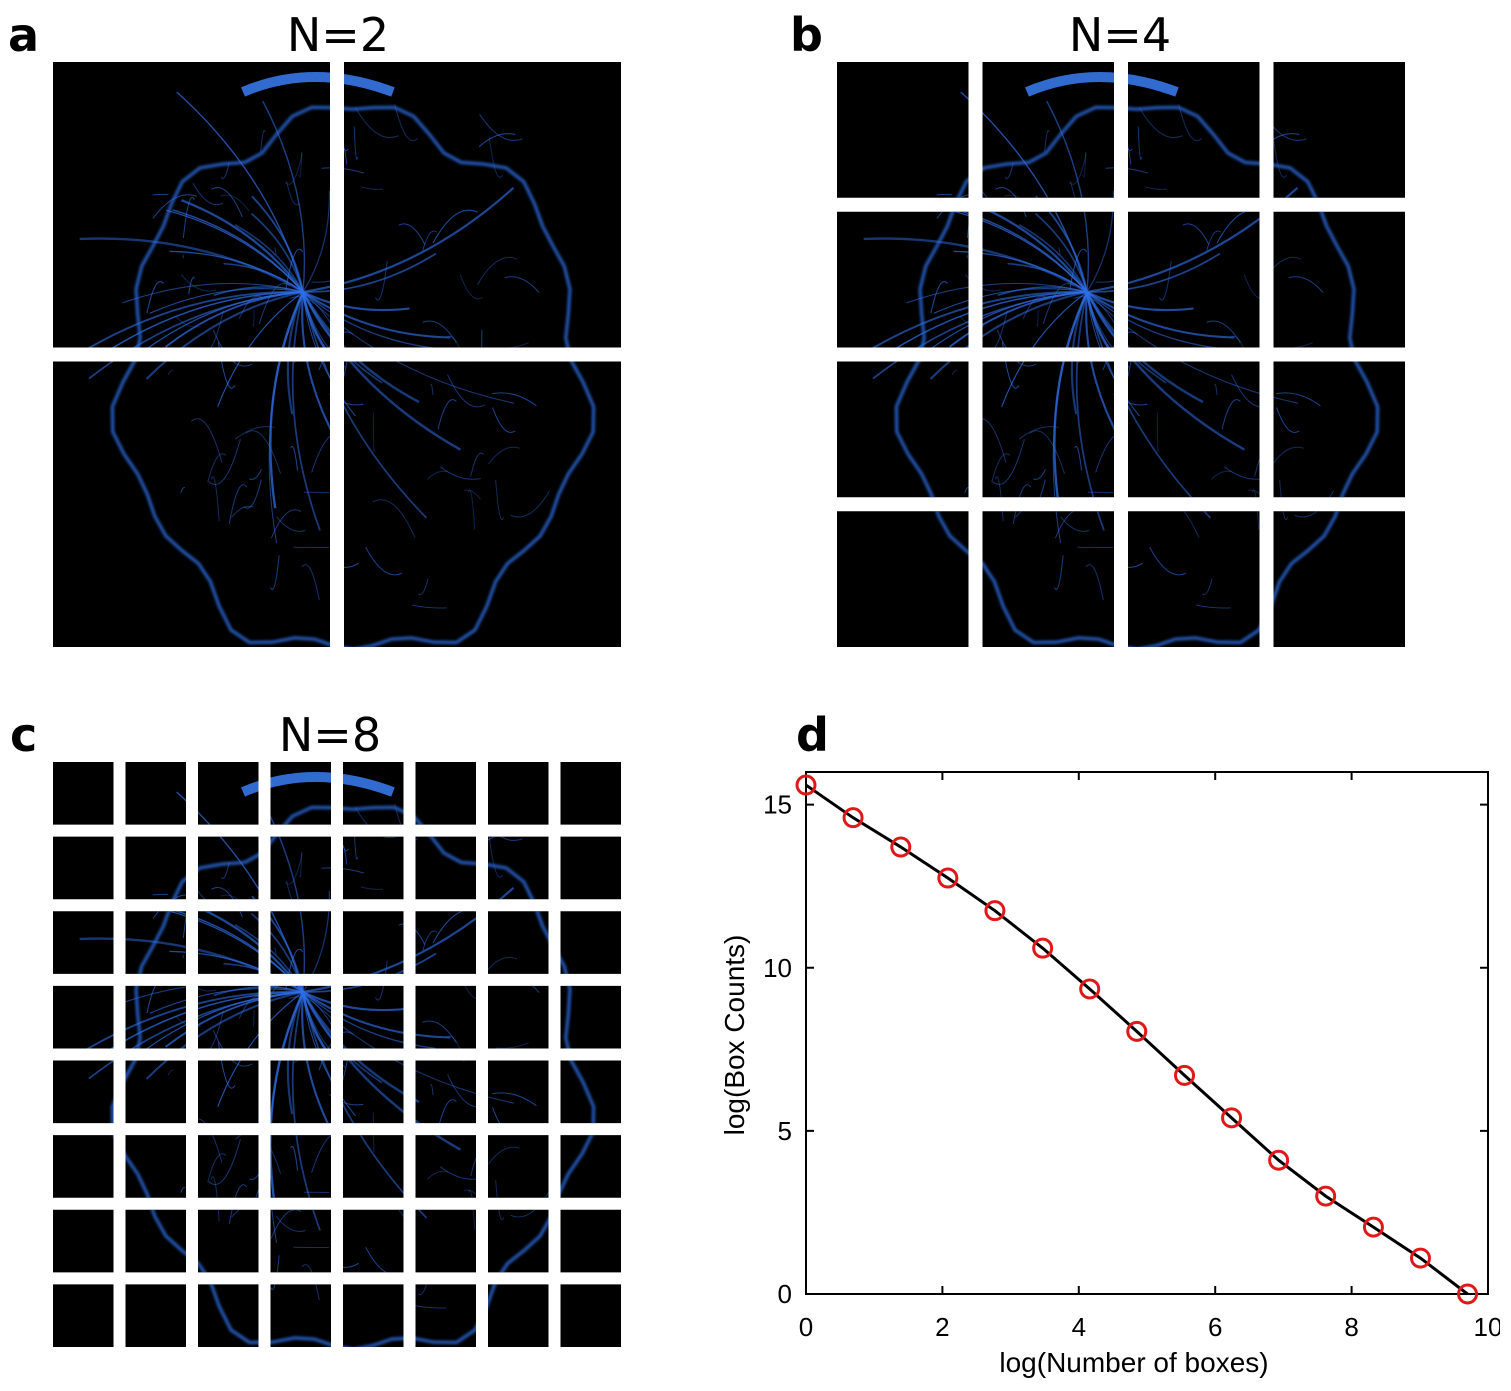 The image size is (1511, 1391). Describe the element at coordinates (1120, 35) in the screenshot. I see `panel-title-b: N=4` at that location.